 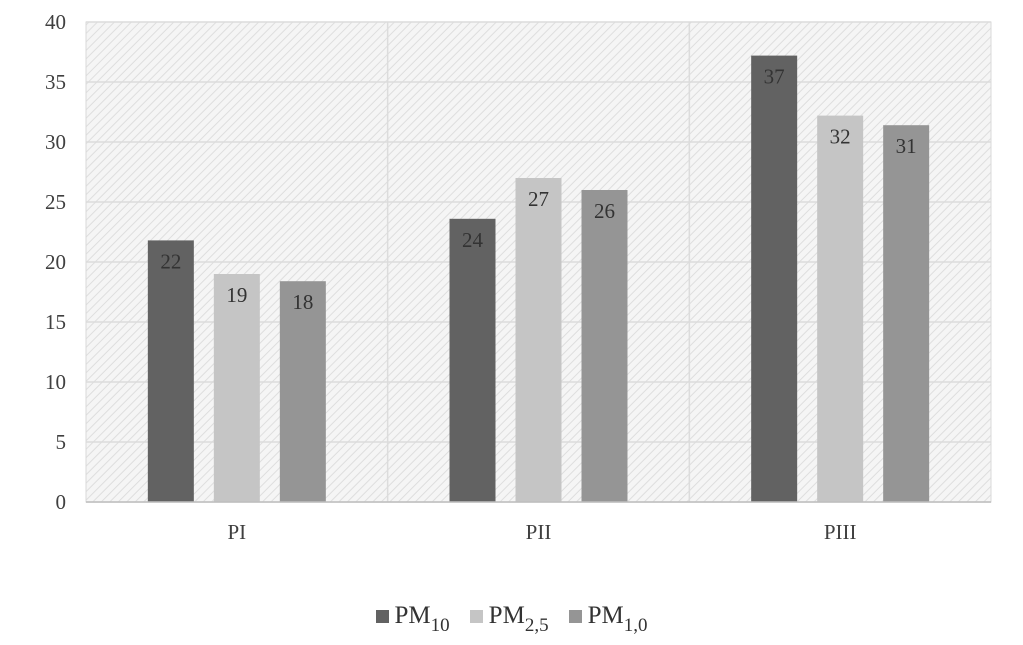 I want to click on y-tick-label: 15, so click(x=55, y=322).